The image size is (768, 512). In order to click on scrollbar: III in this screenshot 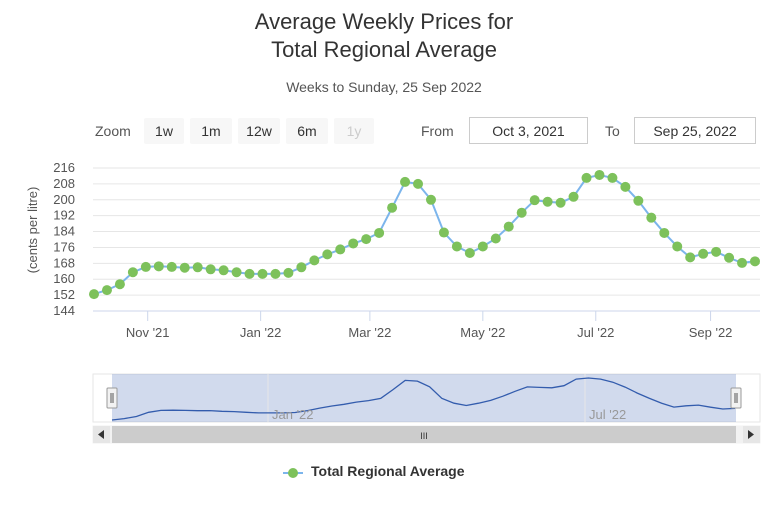, I will do `click(426, 434)`.